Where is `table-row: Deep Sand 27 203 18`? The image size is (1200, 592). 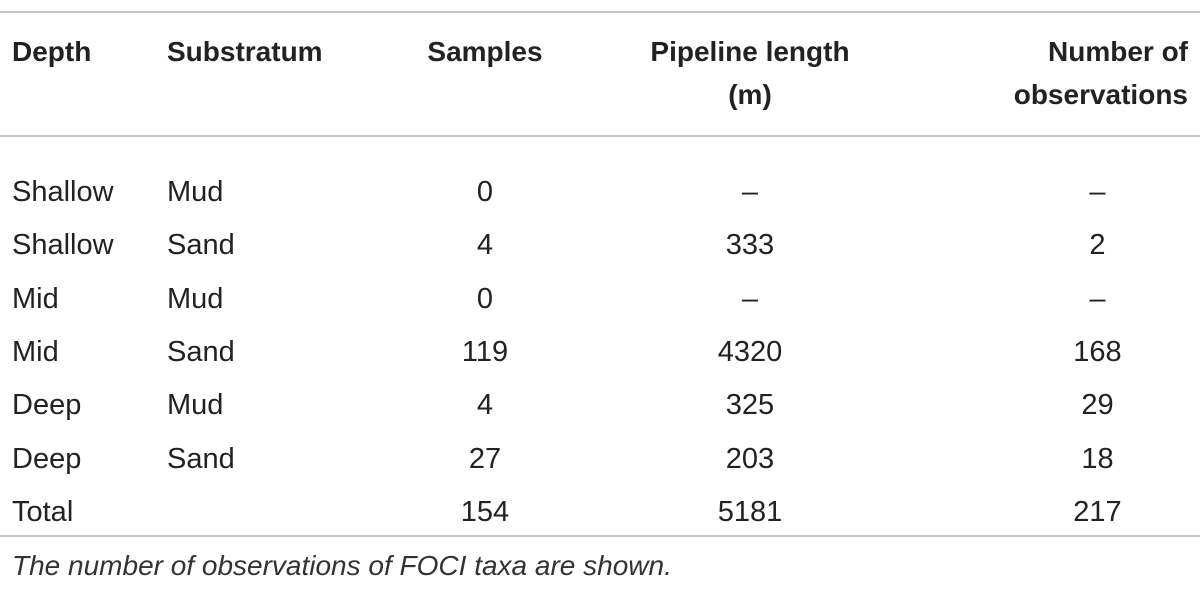 table-row: Deep Sand 27 203 18 is located at coordinates (600, 458).